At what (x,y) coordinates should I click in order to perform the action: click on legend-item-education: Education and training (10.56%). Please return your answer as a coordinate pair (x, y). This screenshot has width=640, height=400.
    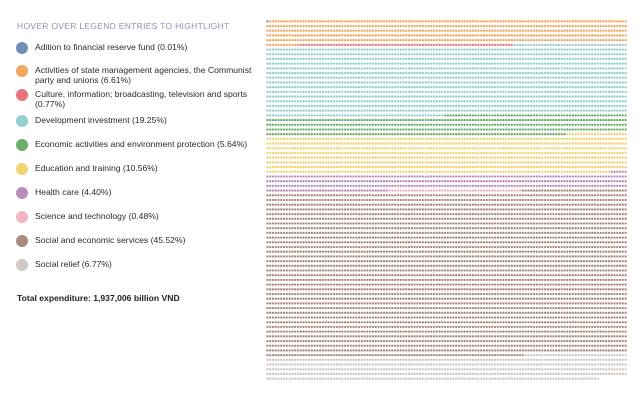
    Looking at the image, I should click on (138, 169).